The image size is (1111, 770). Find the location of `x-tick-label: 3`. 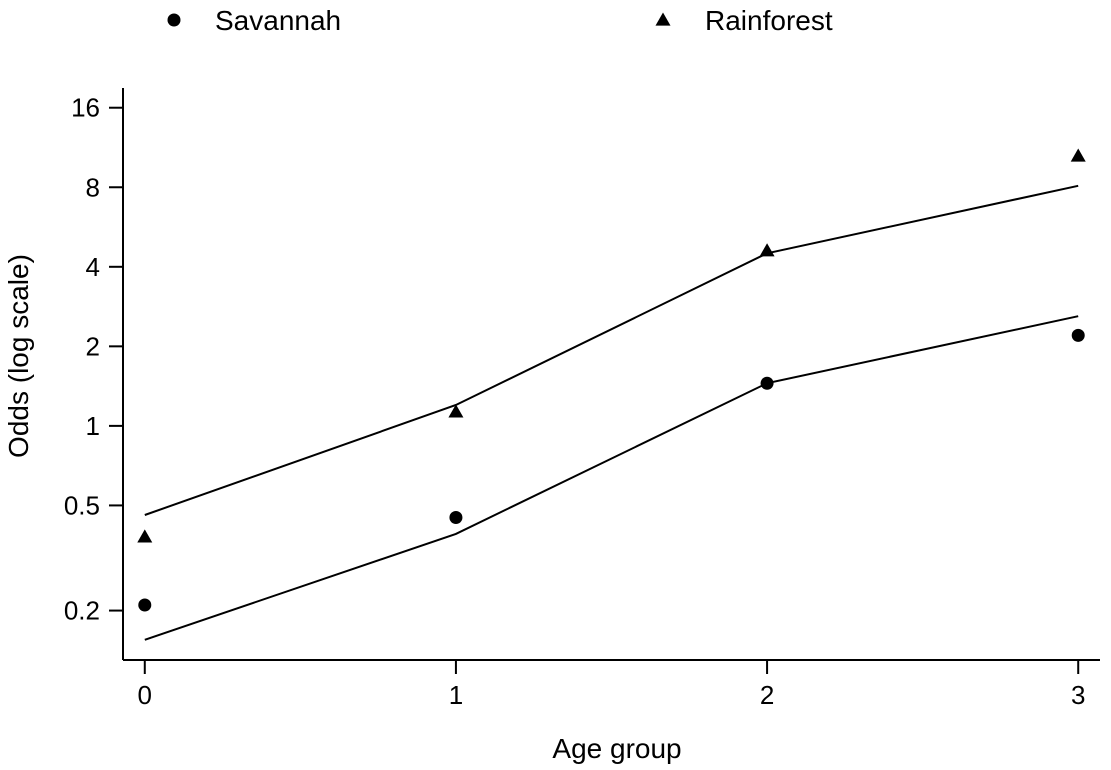

x-tick-label: 3 is located at coordinates (1078, 695).